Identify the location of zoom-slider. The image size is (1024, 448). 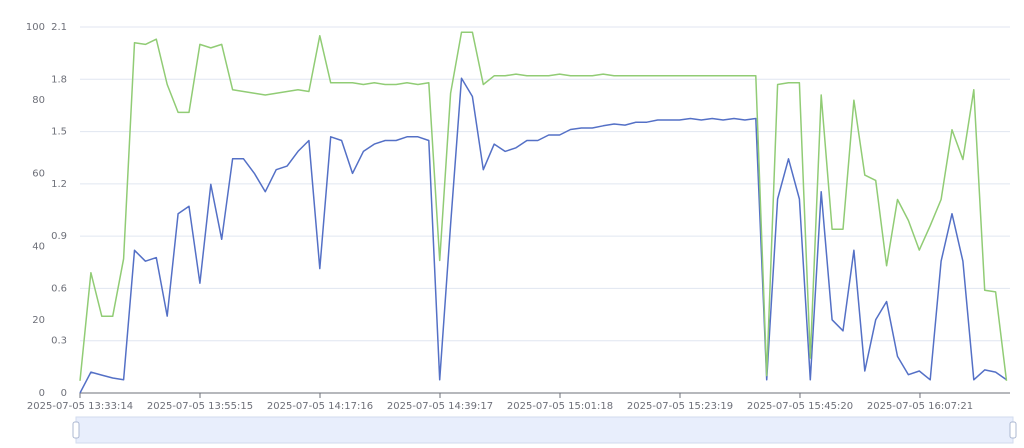
(544, 430).